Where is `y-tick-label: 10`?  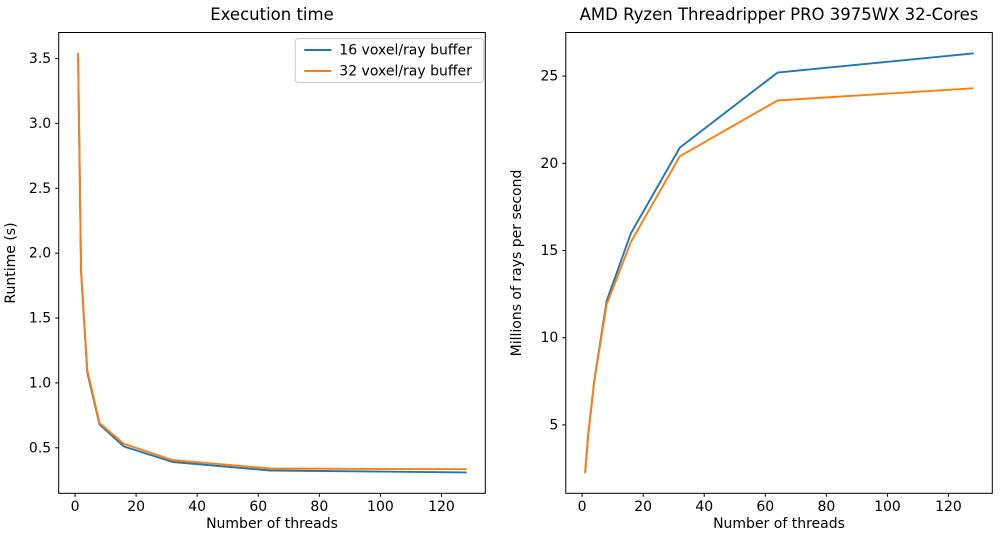 y-tick-label: 10 is located at coordinates (549, 338).